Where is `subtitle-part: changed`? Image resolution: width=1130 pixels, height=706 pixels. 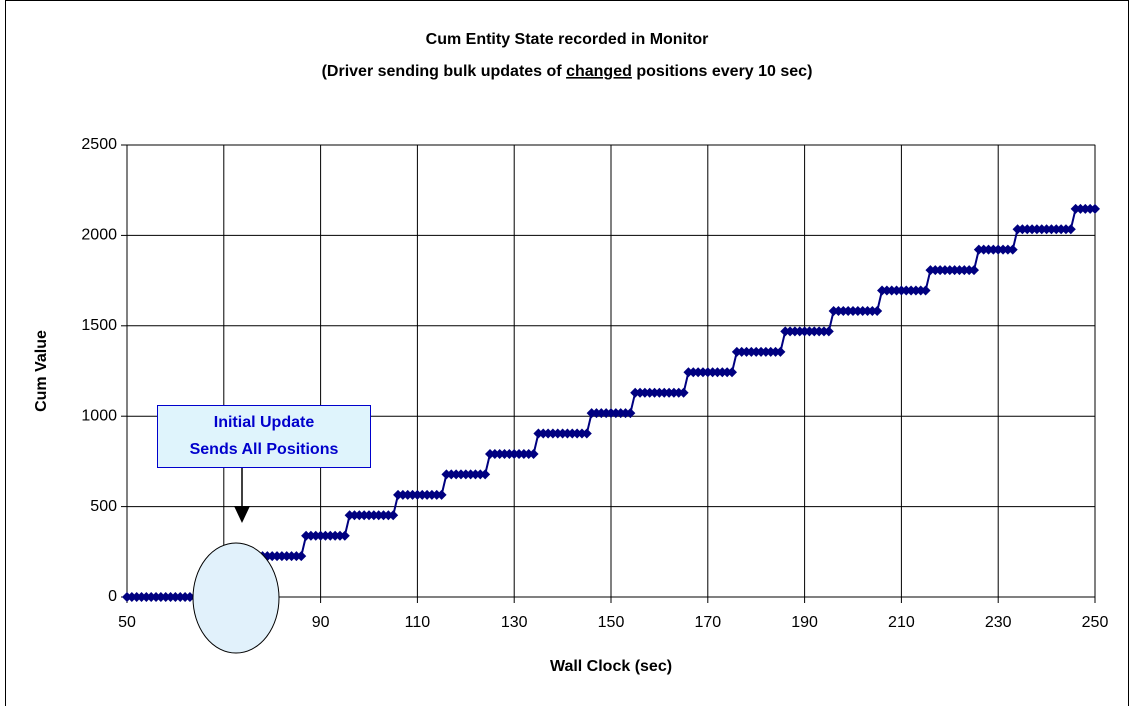
subtitle-part: changed is located at coordinates (599, 71).